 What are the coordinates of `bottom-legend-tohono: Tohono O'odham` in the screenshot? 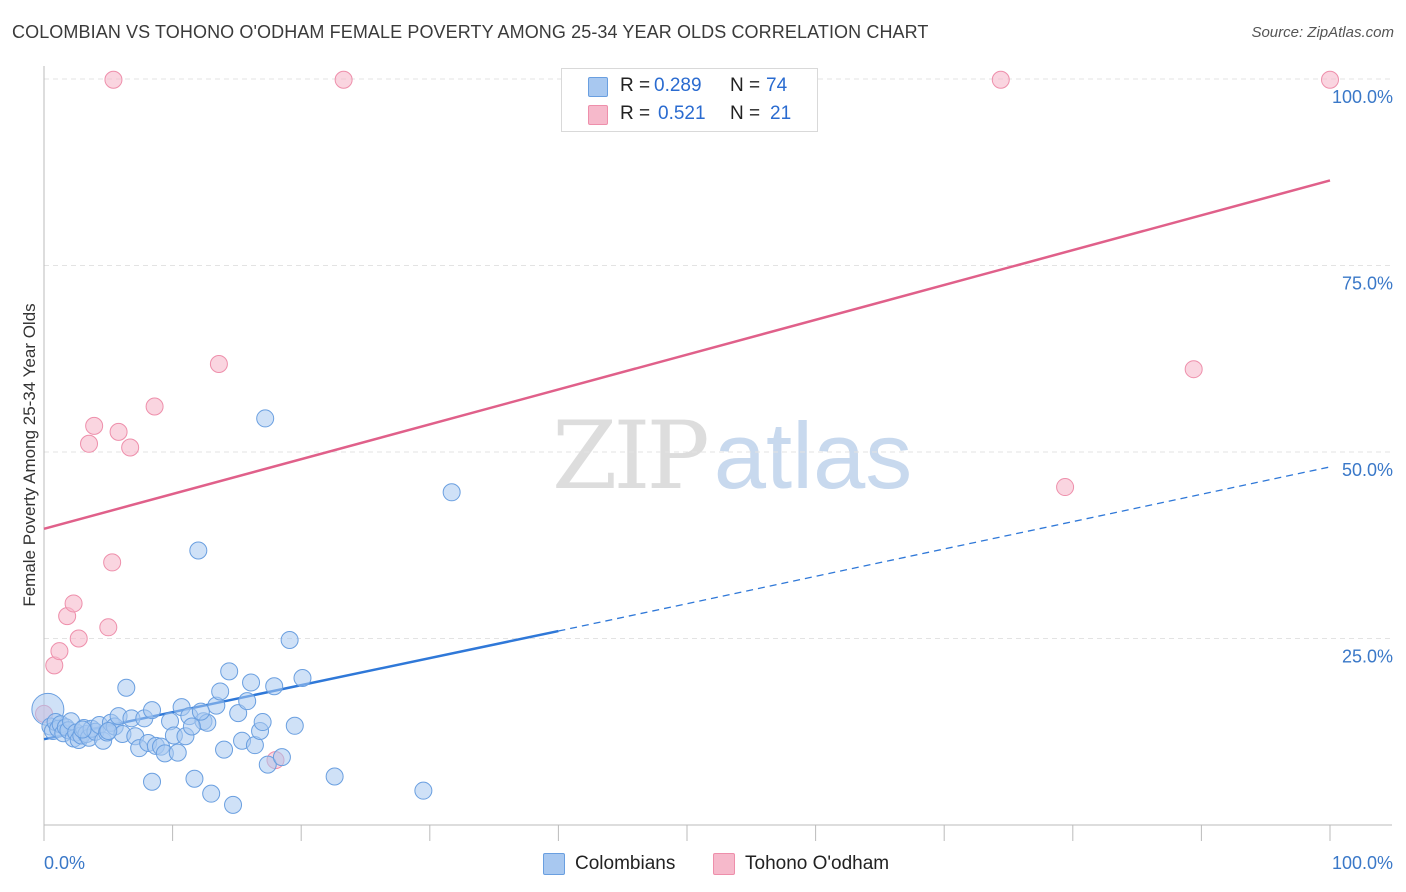 It's located at (801, 864).